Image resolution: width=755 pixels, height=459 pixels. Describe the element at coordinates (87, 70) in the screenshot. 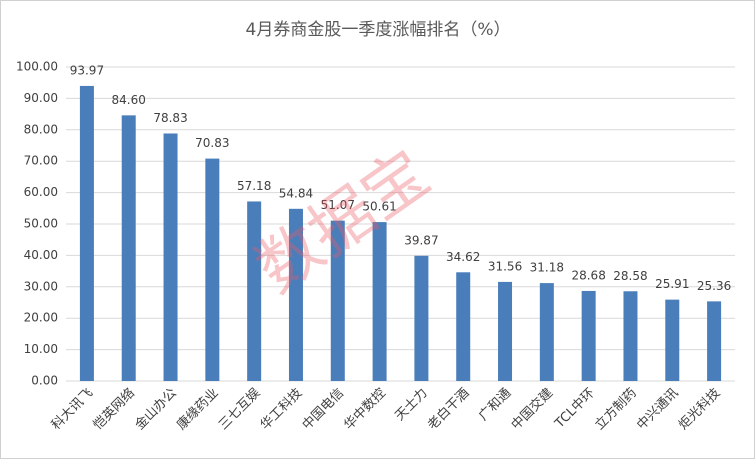

I see `data-label: 93.97` at that location.